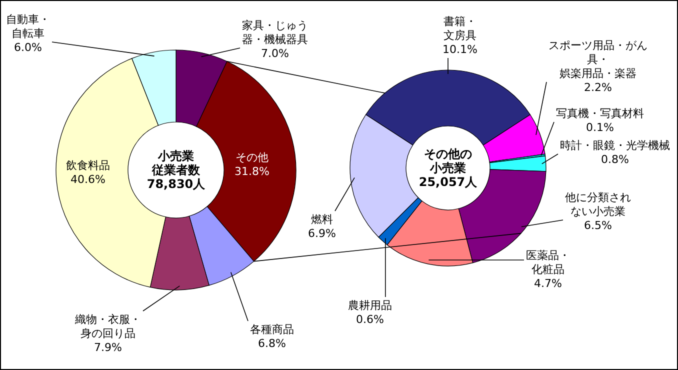 Image resolution: width=678 pixels, height=370 pixels. What do you see at coordinates (615, 145) in the screenshot?
I see `slice-label: 時計・眼鏡・光学機械` at bounding box center [615, 145].